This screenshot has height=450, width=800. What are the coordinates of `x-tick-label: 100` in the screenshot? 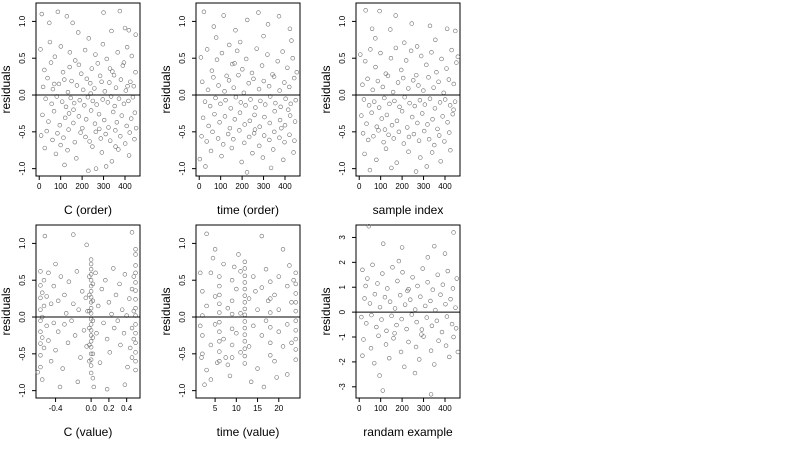 It's located at (381, 408).